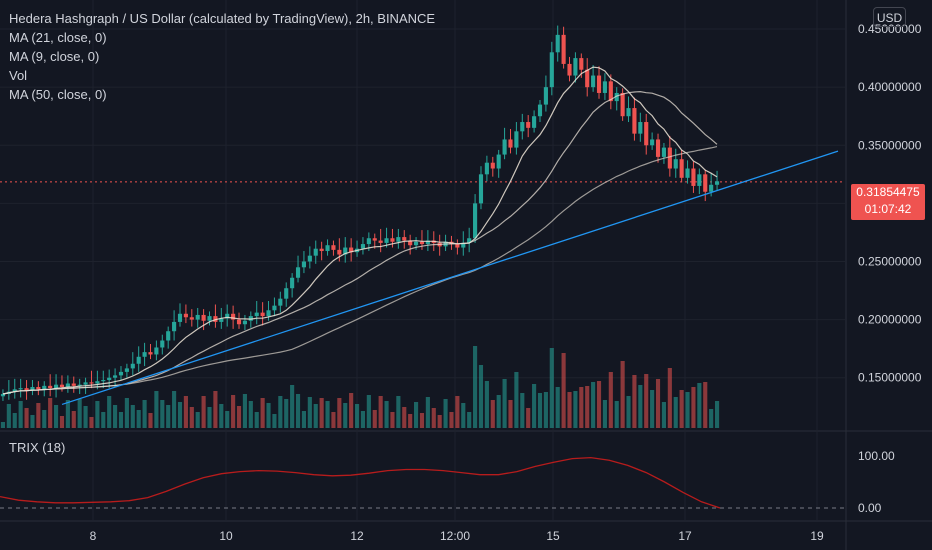  Describe the element at coordinates (890, 378) in the screenshot. I see `price-tick-label: 0.15000000` at that location.